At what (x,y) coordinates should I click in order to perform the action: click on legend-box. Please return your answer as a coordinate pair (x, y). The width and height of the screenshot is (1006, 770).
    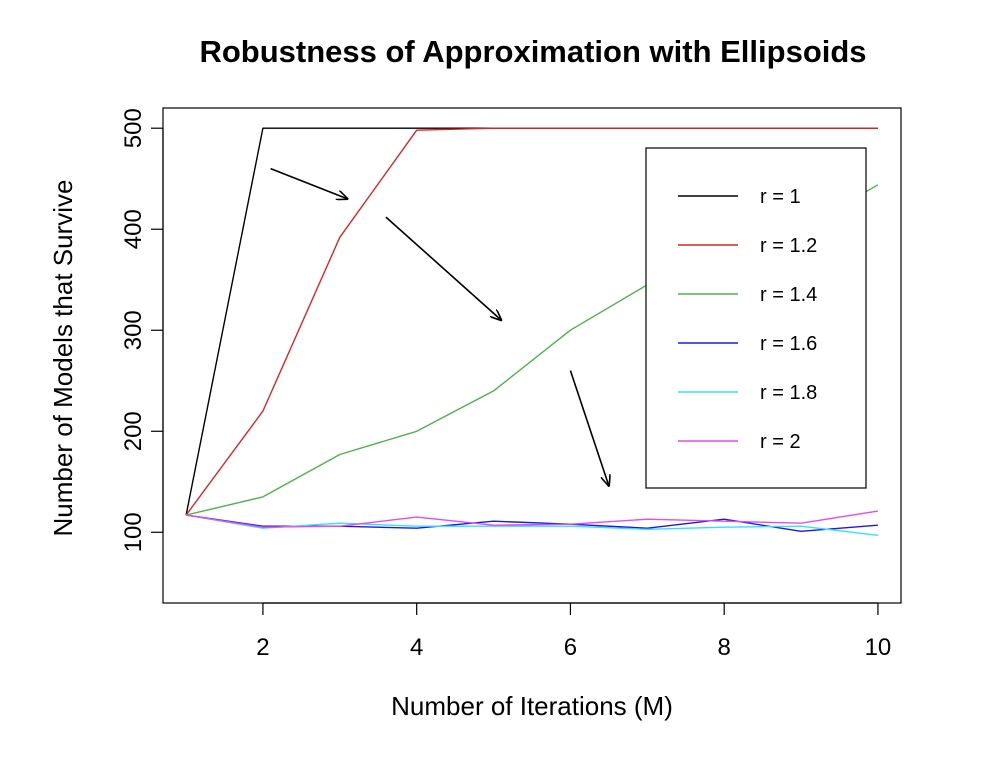
    Looking at the image, I should click on (756, 318).